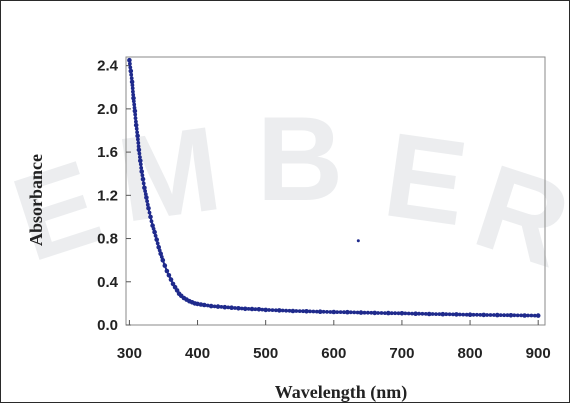 The width and height of the screenshot is (570, 403). Describe the element at coordinates (107, 239) in the screenshot. I see `y-tick-label: 0.8` at that location.